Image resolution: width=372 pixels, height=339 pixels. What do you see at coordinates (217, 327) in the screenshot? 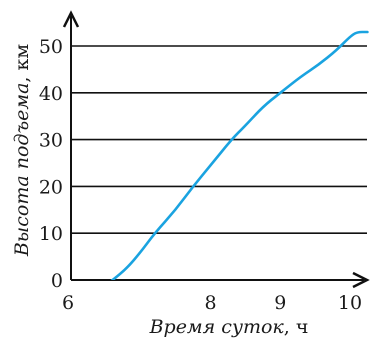
I see `x-axis-label-name: Время суток` at bounding box center [217, 327].